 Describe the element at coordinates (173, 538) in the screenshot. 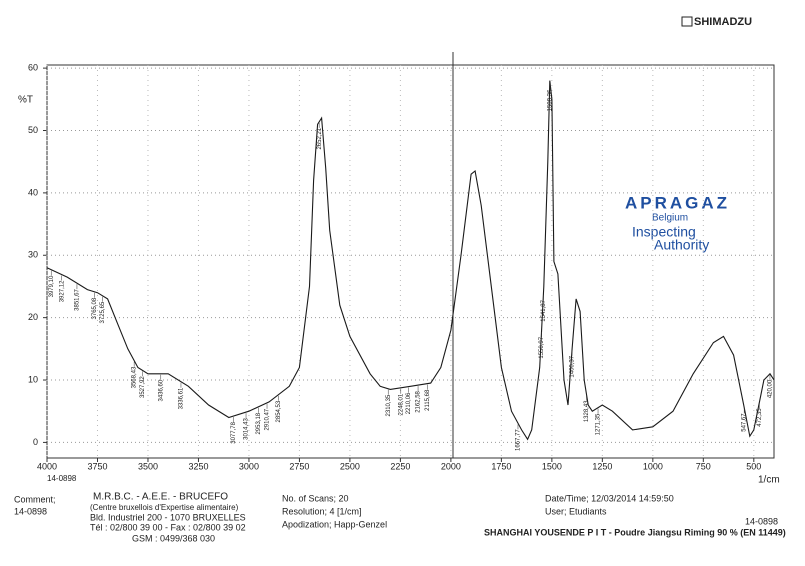

I see `footer-text: GSM : 0499/368 030` at that location.